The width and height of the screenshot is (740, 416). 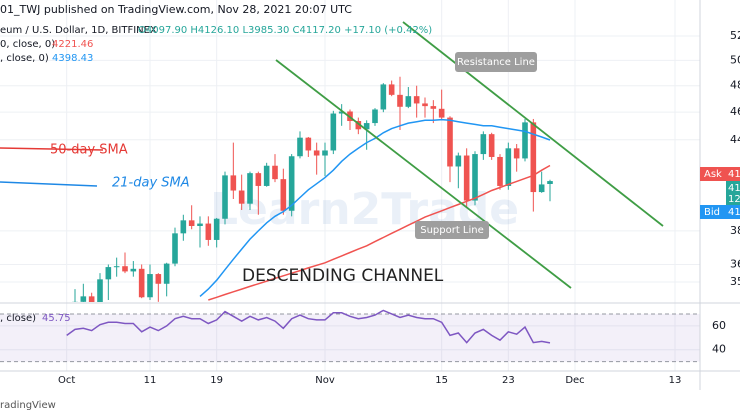 What do you see at coordinates (735, 111) in the screenshot?
I see `y-tick-label: 4600.00` at bounding box center [735, 111].